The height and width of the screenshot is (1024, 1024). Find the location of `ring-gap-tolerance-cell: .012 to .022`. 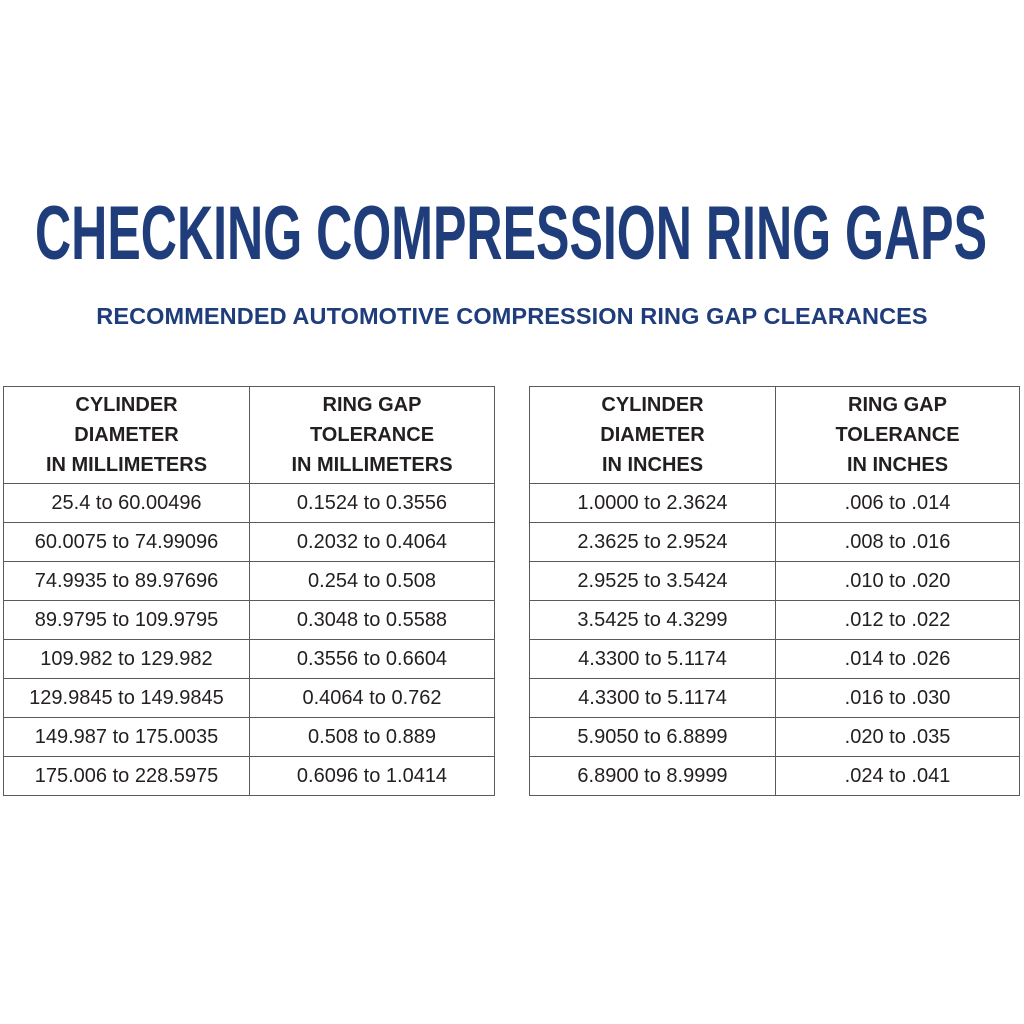

ring-gap-tolerance-cell: .012 to .022 is located at coordinates (897, 620).